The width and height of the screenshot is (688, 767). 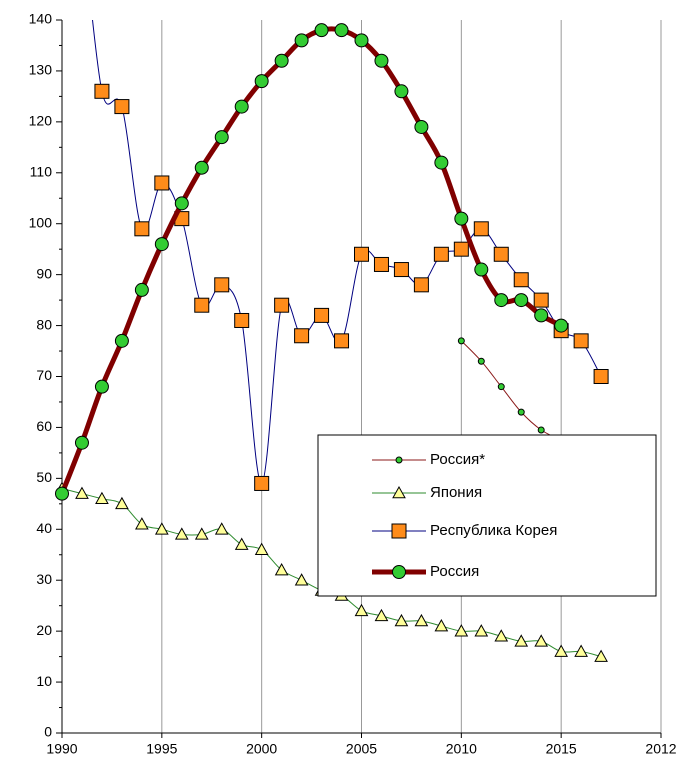 I want to click on series, so click(x=511, y=390).